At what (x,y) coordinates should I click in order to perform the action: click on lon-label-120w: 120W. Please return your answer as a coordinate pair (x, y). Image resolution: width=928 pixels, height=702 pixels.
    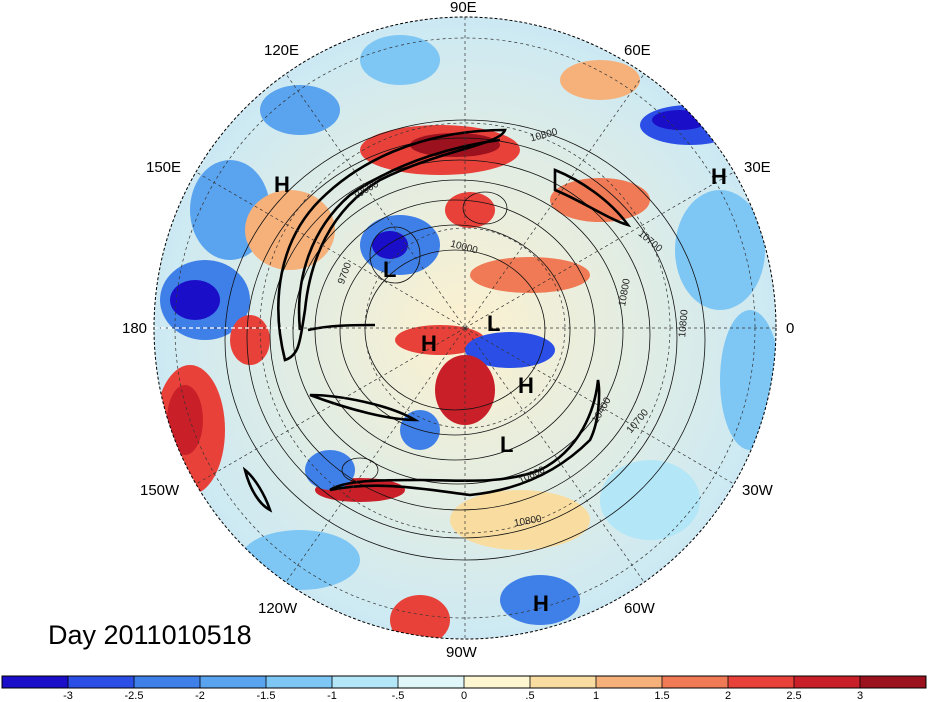
    Looking at the image, I should click on (278, 608).